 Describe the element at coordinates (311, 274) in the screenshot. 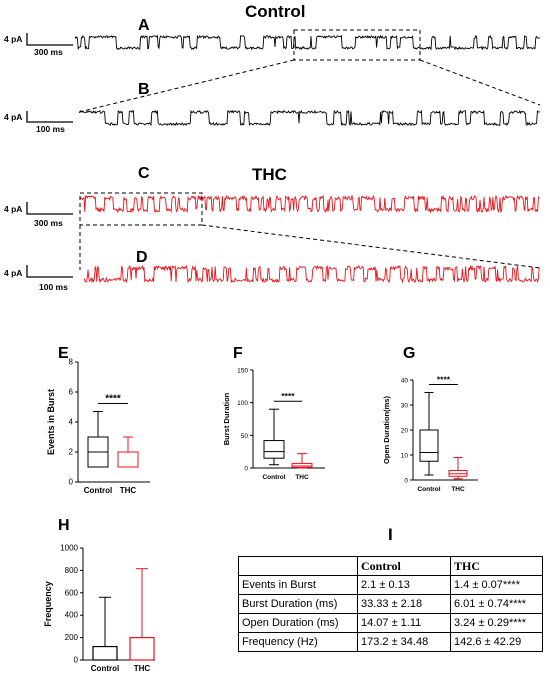

I see `trace-d` at that location.